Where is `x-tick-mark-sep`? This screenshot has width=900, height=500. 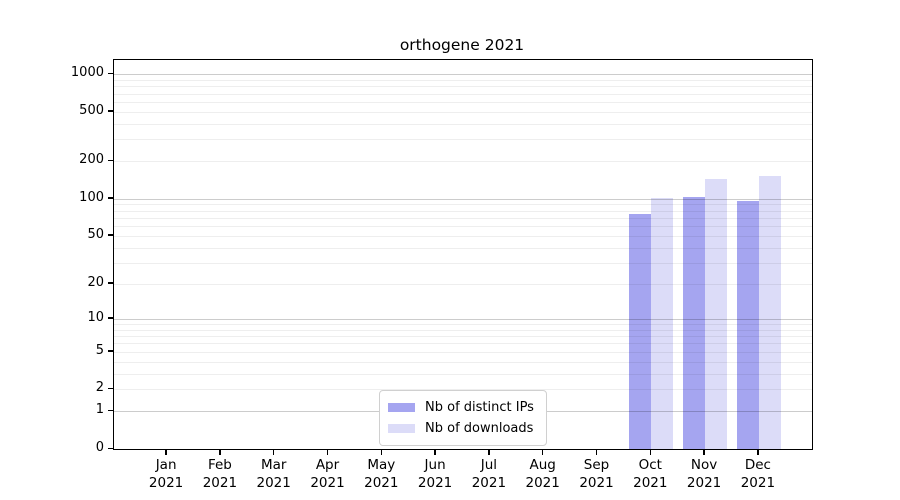 x-tick-mark-sep is located at coordinates (596, 452).